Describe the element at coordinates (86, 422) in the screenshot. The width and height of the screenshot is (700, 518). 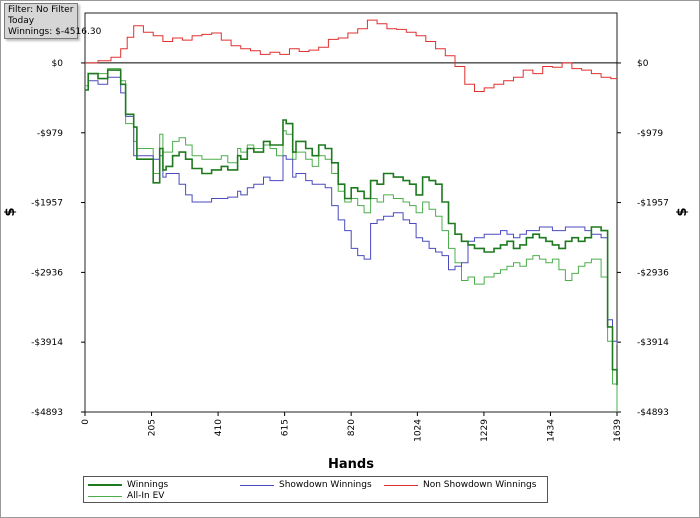
I see `x-tick-label: 0` at that location.